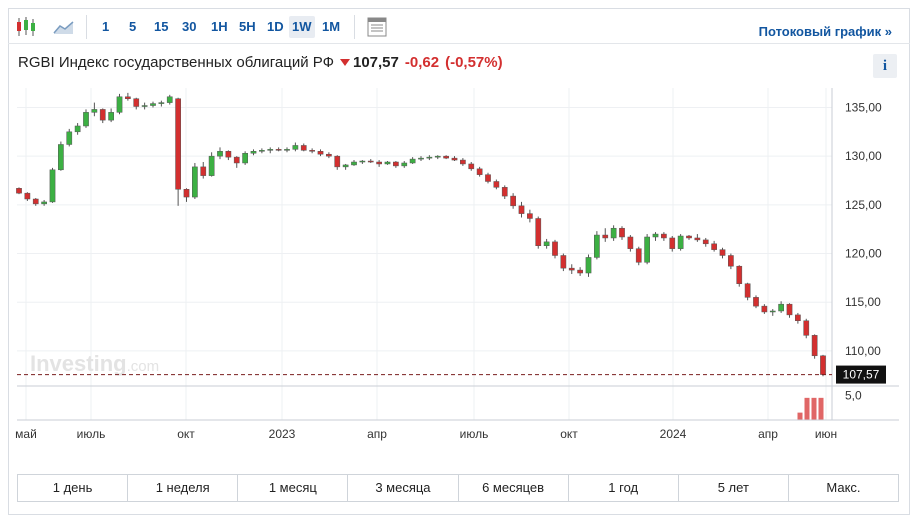 This screenshot has height=523, width=918. I want to click on y-tick-label: 110,00, so click(863, 351).